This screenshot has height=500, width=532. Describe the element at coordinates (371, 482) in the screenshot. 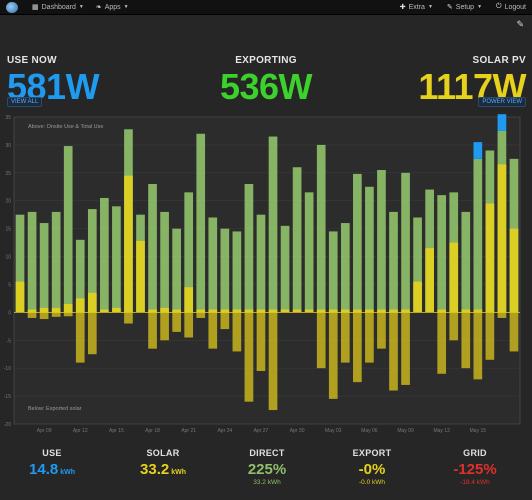

I see `total-export-sub: -0.0 kWh` at that location.